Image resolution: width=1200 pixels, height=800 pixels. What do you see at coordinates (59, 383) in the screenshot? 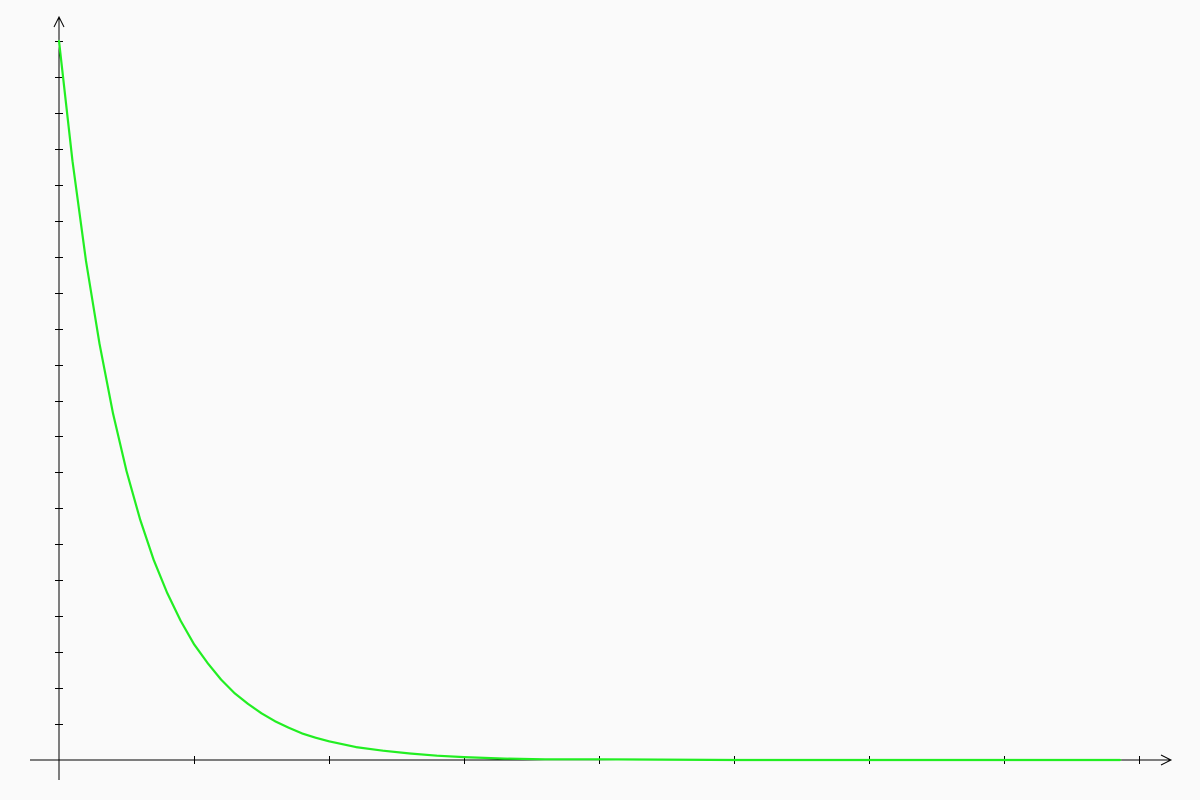
I see `y-axis-ticks` at bounding box center [59, 383].